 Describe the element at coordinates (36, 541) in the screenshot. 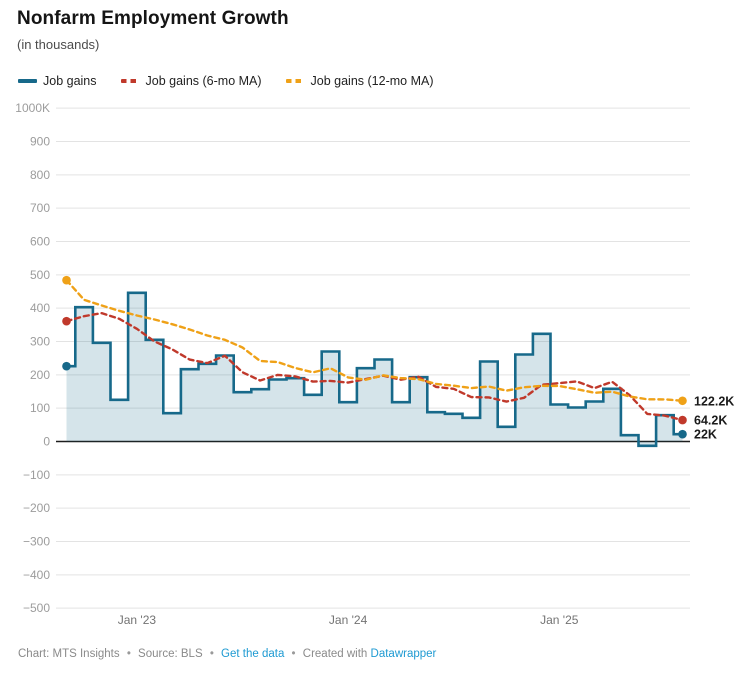

I see `y-axis-label: −300` at that location.